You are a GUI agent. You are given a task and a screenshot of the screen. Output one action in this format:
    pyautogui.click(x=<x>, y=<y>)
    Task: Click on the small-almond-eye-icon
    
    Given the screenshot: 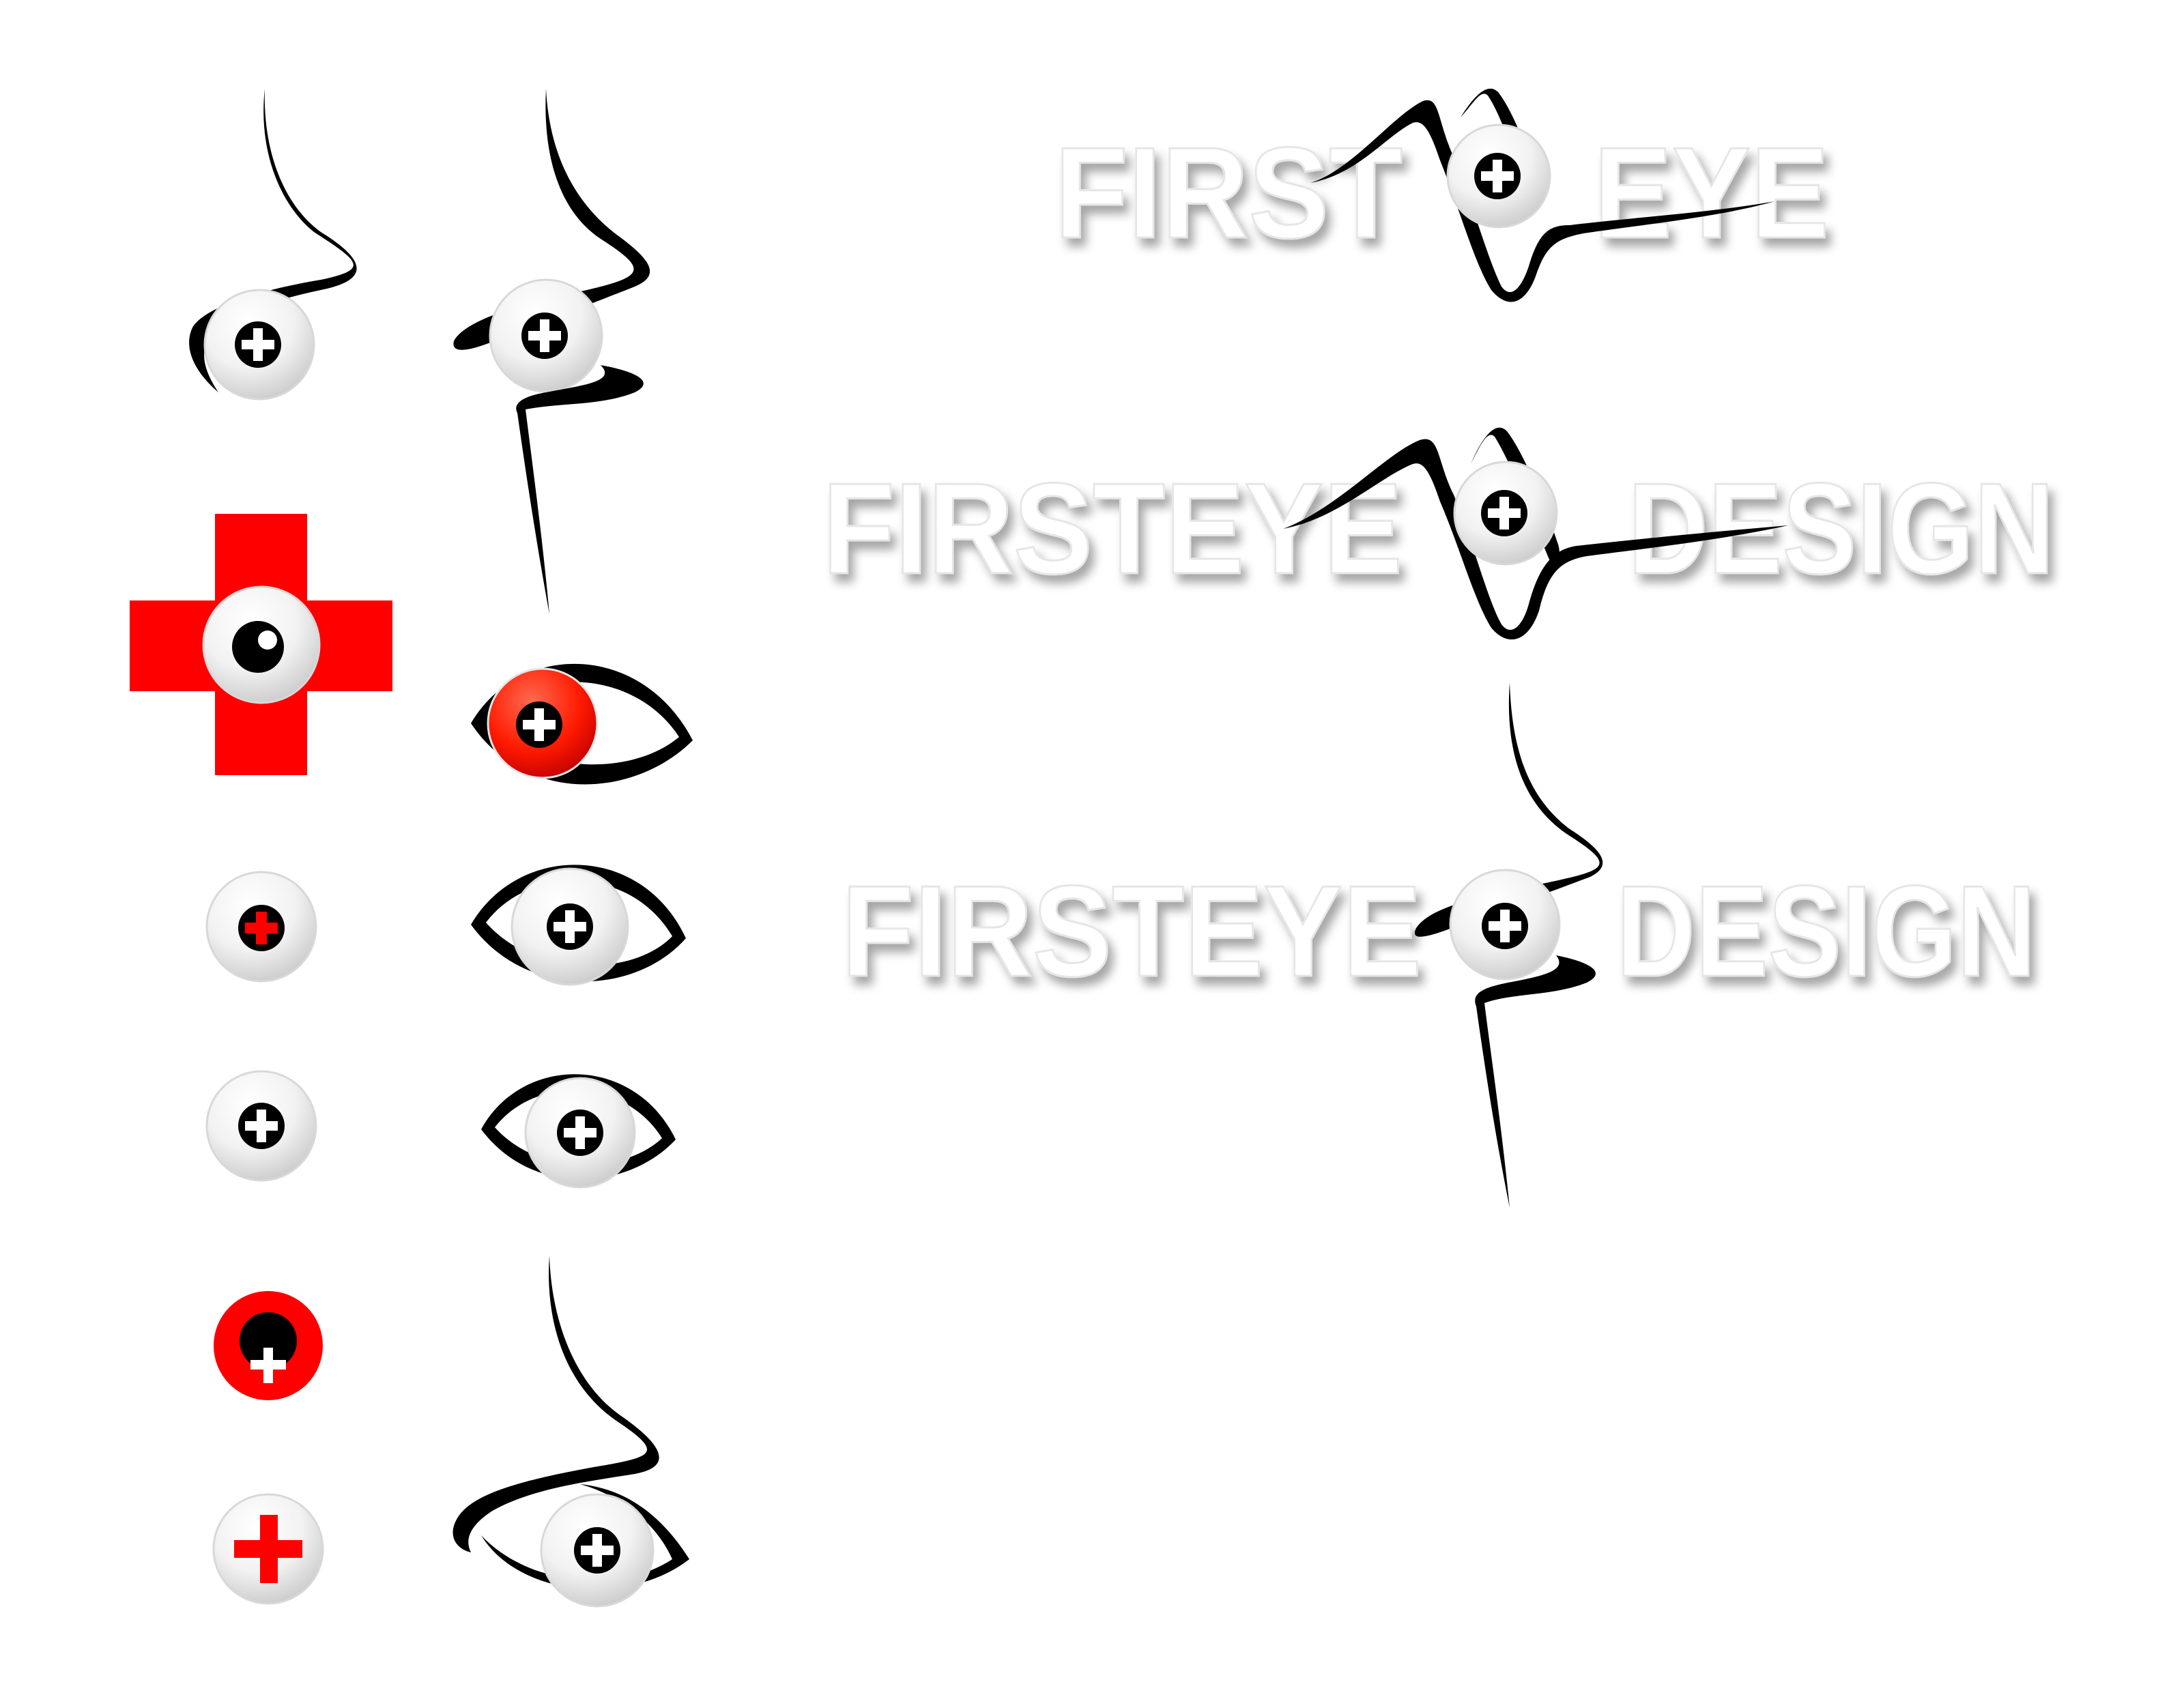 What is the action you would take?
    pyautogui.click(x=578, y=1131)
    